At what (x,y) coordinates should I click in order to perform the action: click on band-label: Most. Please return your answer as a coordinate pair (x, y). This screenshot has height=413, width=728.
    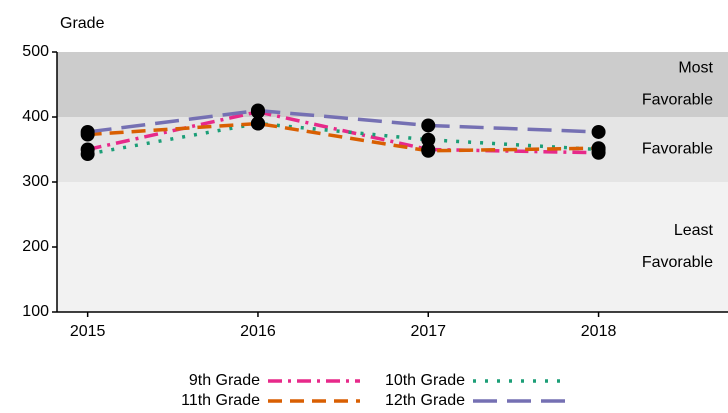
    Looking at the image, I should click on (695, 68).